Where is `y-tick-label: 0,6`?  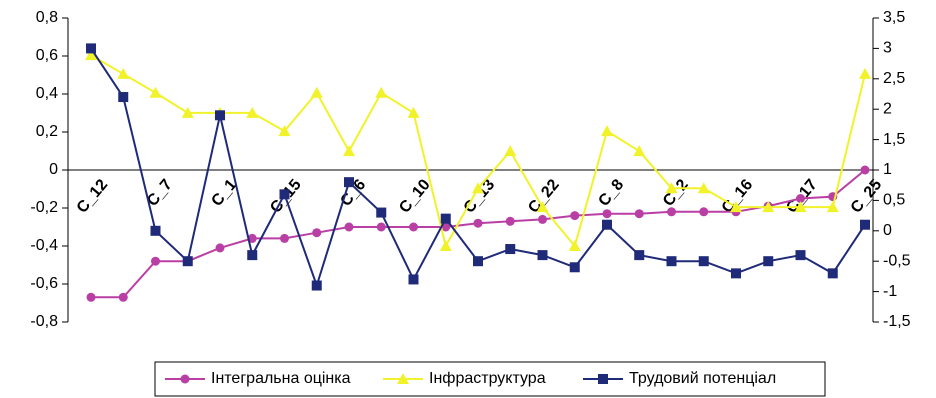 y-tick-label: 0,6 is located at coordinates (47, 55).